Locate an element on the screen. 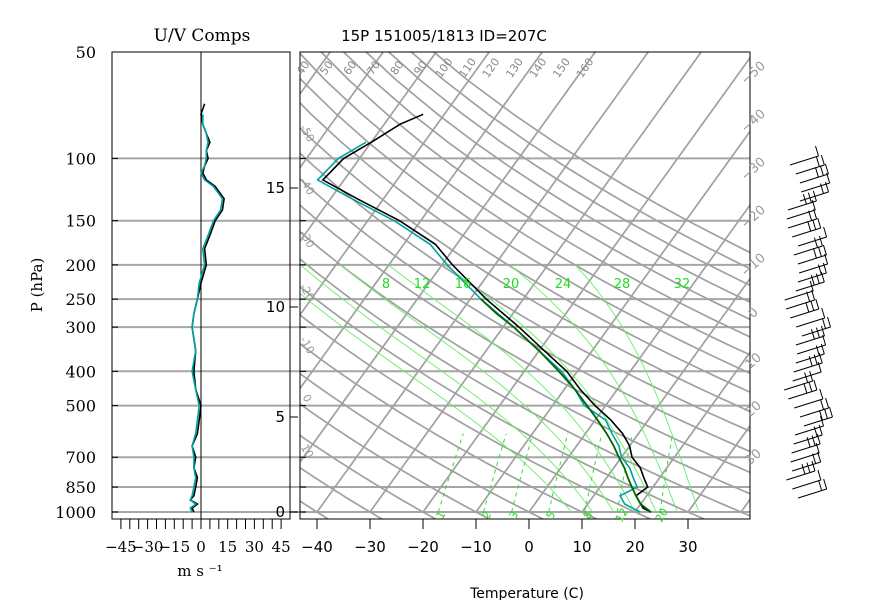 The height and width of the screenshot is (604, 887). mixing-ratio-label: 5 is located at coordinates (551, 515).